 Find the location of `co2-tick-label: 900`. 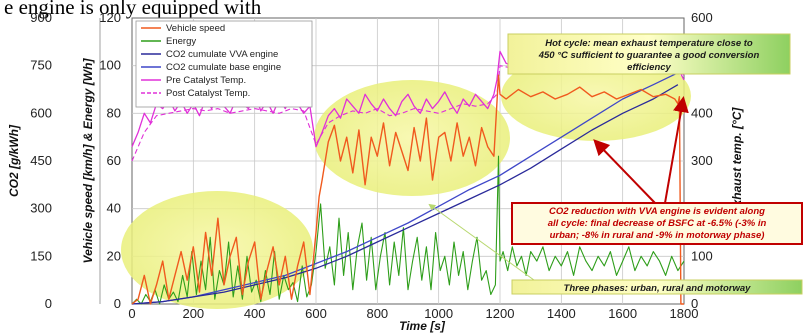

co2-tick-label: 900 is located at coordinates (41, 17).